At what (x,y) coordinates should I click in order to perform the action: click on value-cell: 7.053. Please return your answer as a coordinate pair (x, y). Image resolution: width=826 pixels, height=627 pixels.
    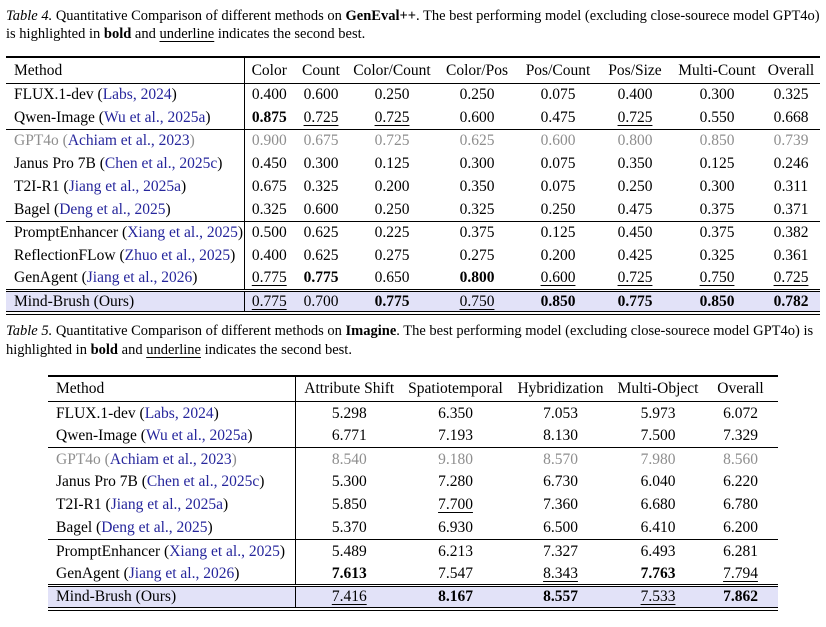
    Looking at the image, I should click on (560, 413).